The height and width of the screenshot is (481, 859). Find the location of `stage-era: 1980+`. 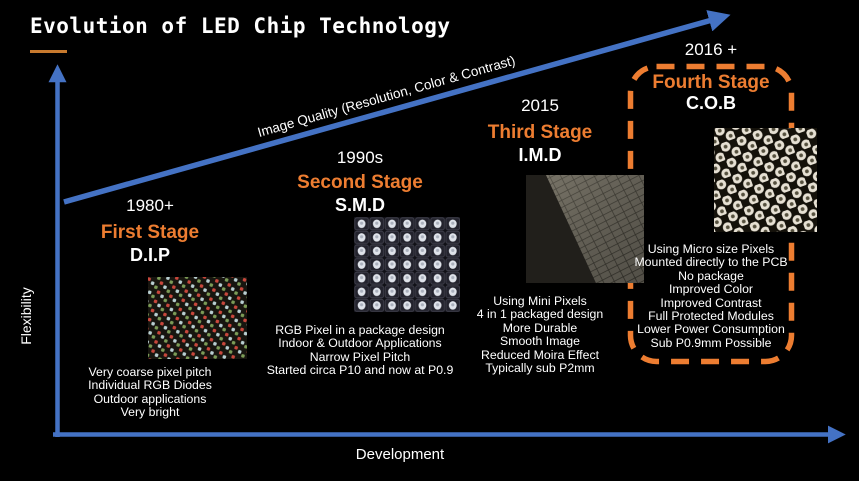

stage-era: 1980+ is located at coordinates (150, 205).